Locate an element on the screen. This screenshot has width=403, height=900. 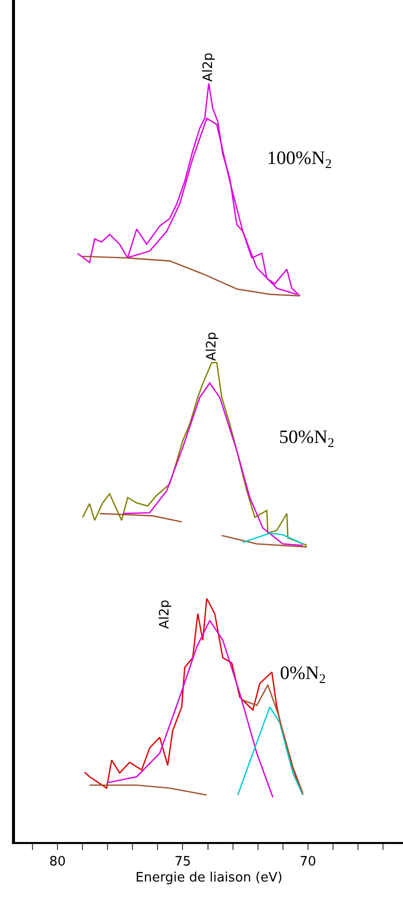
x-tick-label: 75 is located at coordinates (182, 862).